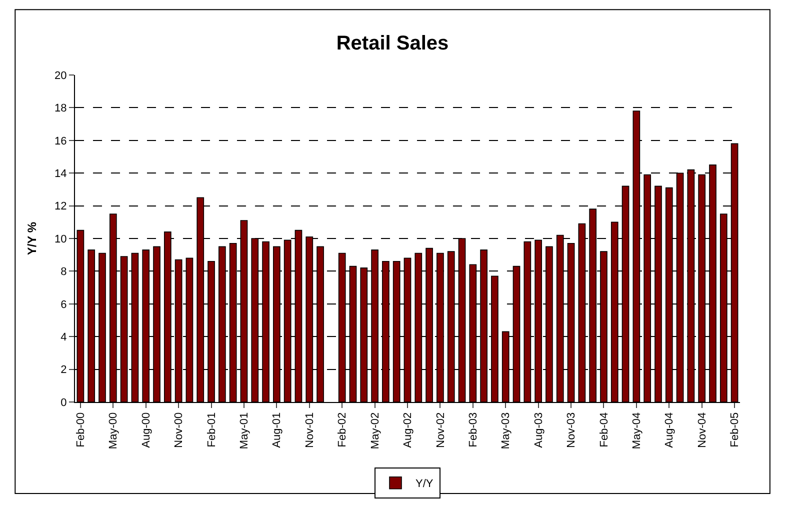 The width and height of the screenshot is (785, 510). I want to click on x-tick-label: Nov-01, so click(310, 430).